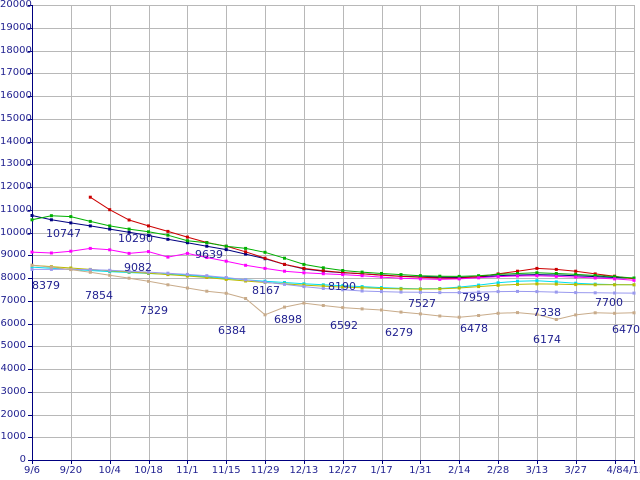 The image size is (640, 480). Describe the element at coordinates (187, 470) in the screenshot. I see `x-tick-label: 11/1` at that location.